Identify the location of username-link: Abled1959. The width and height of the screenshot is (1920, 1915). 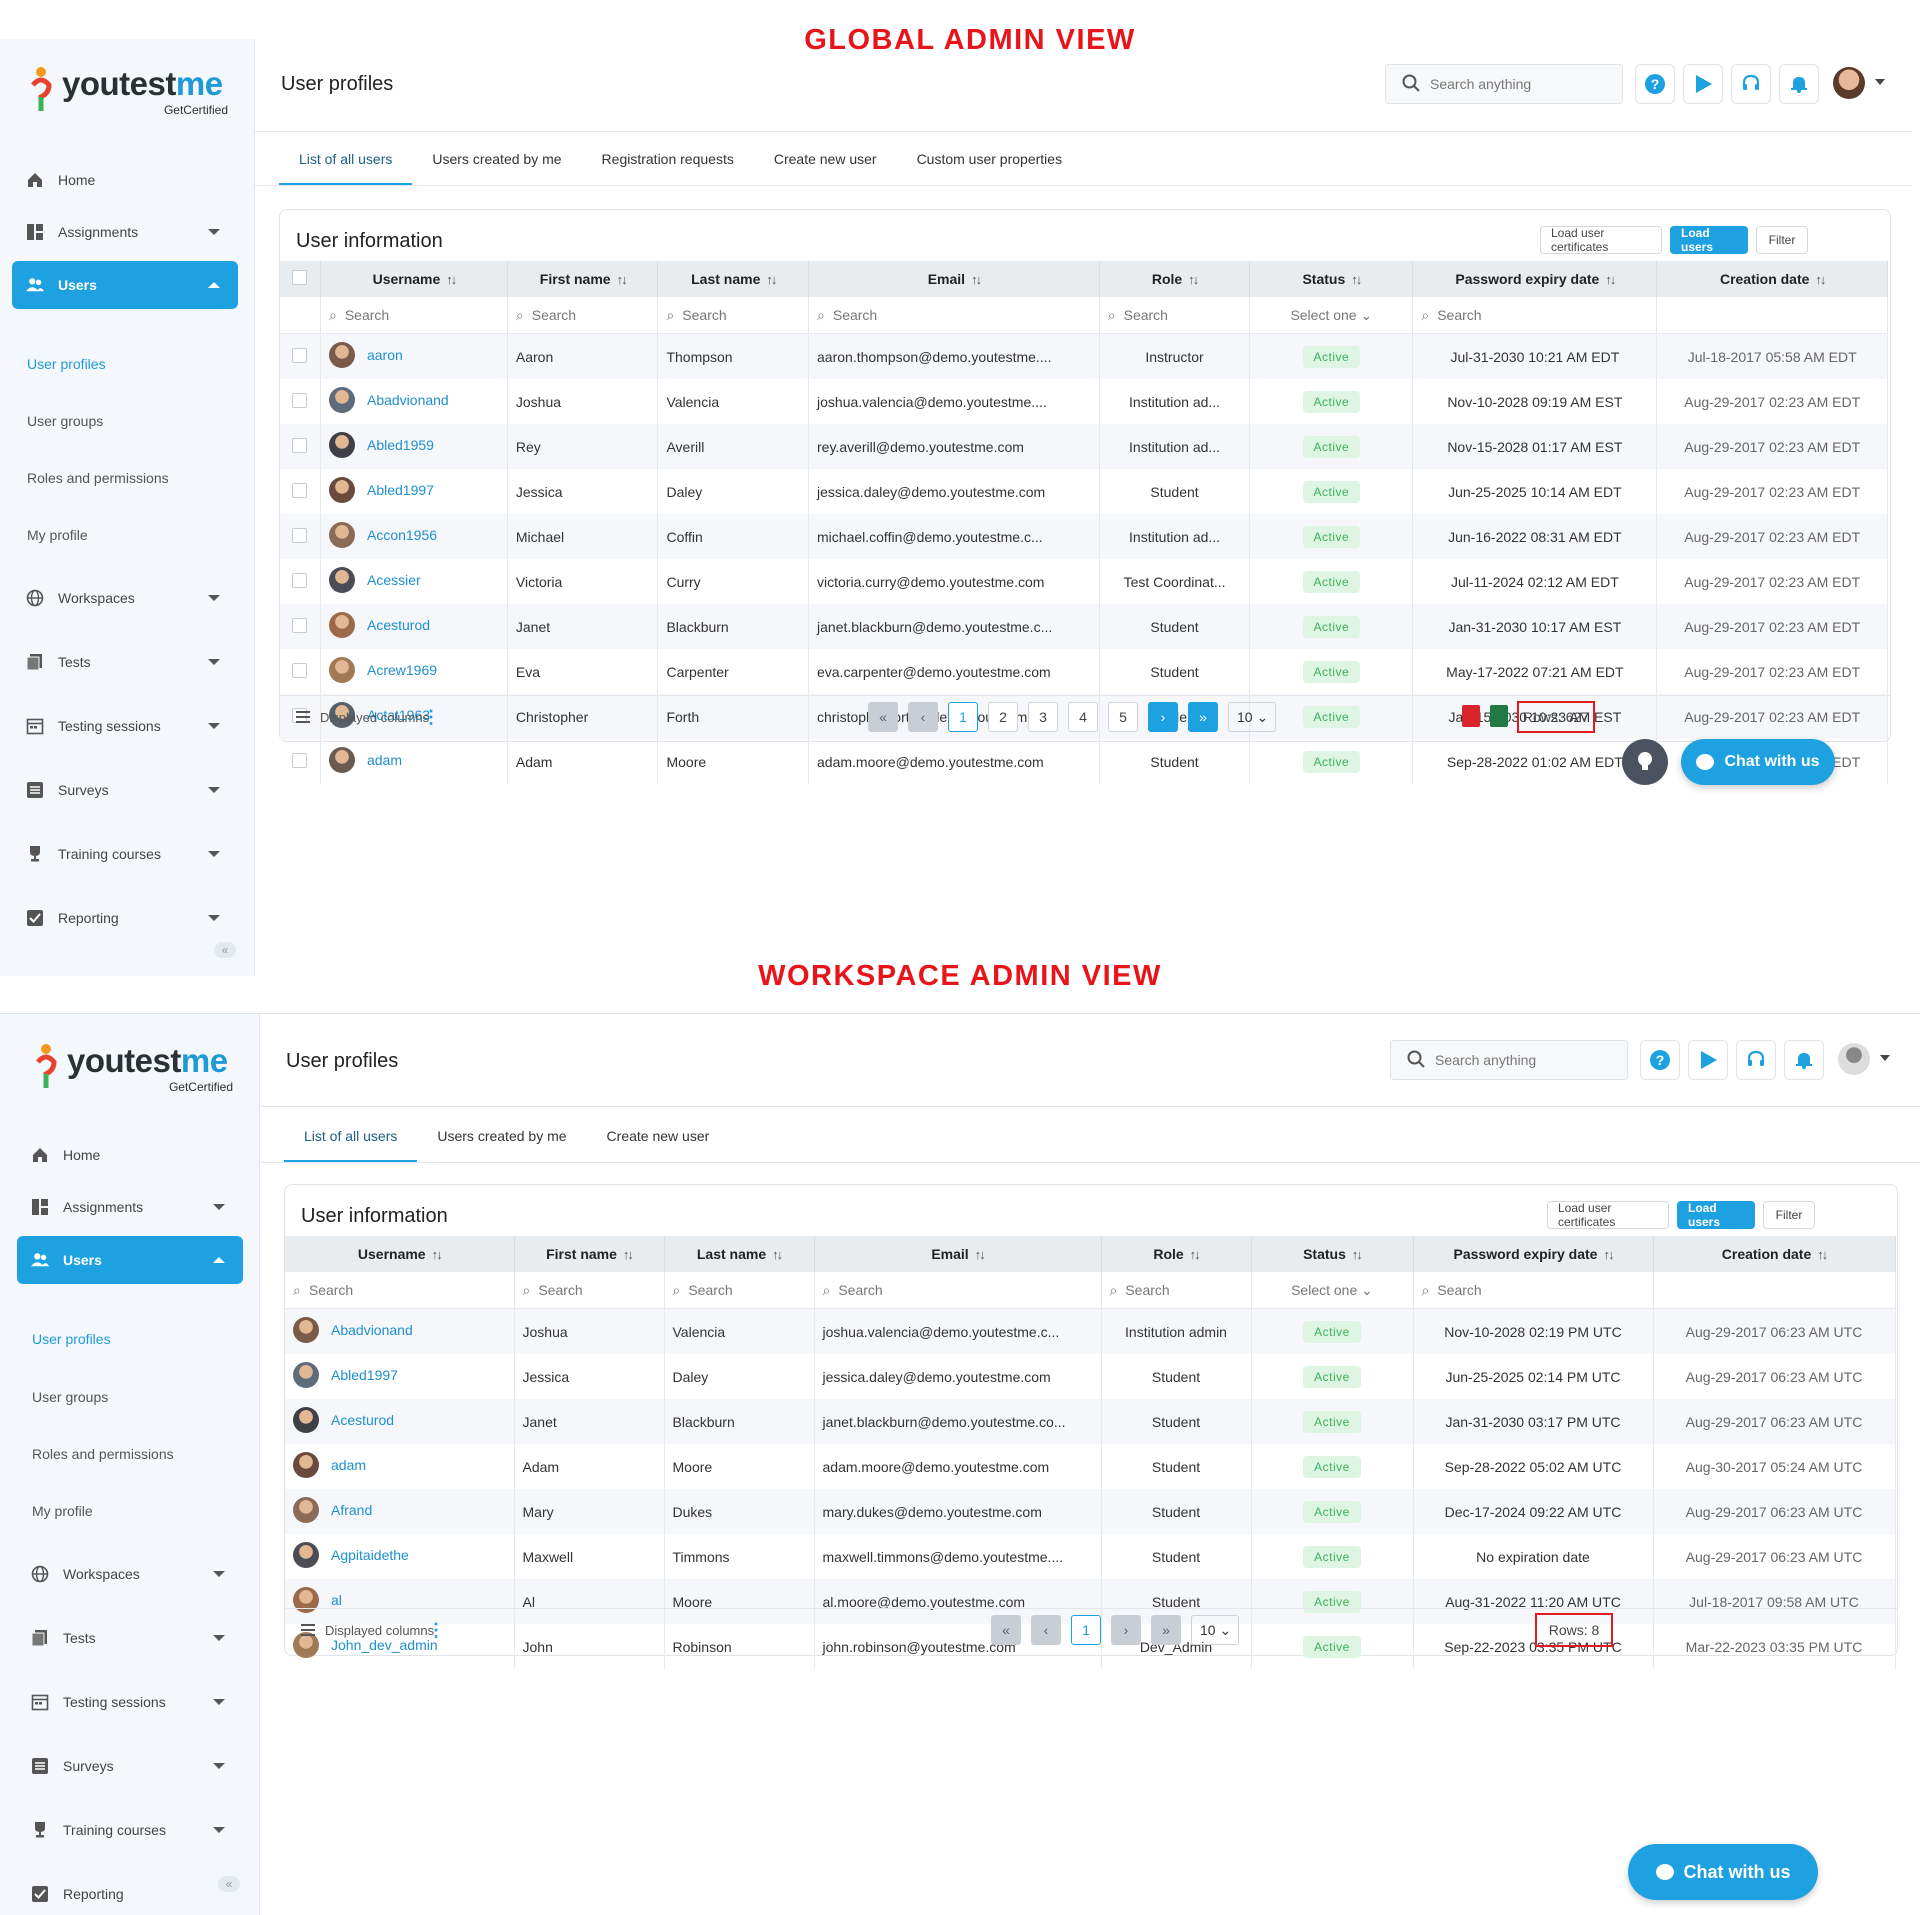
(400, 445).